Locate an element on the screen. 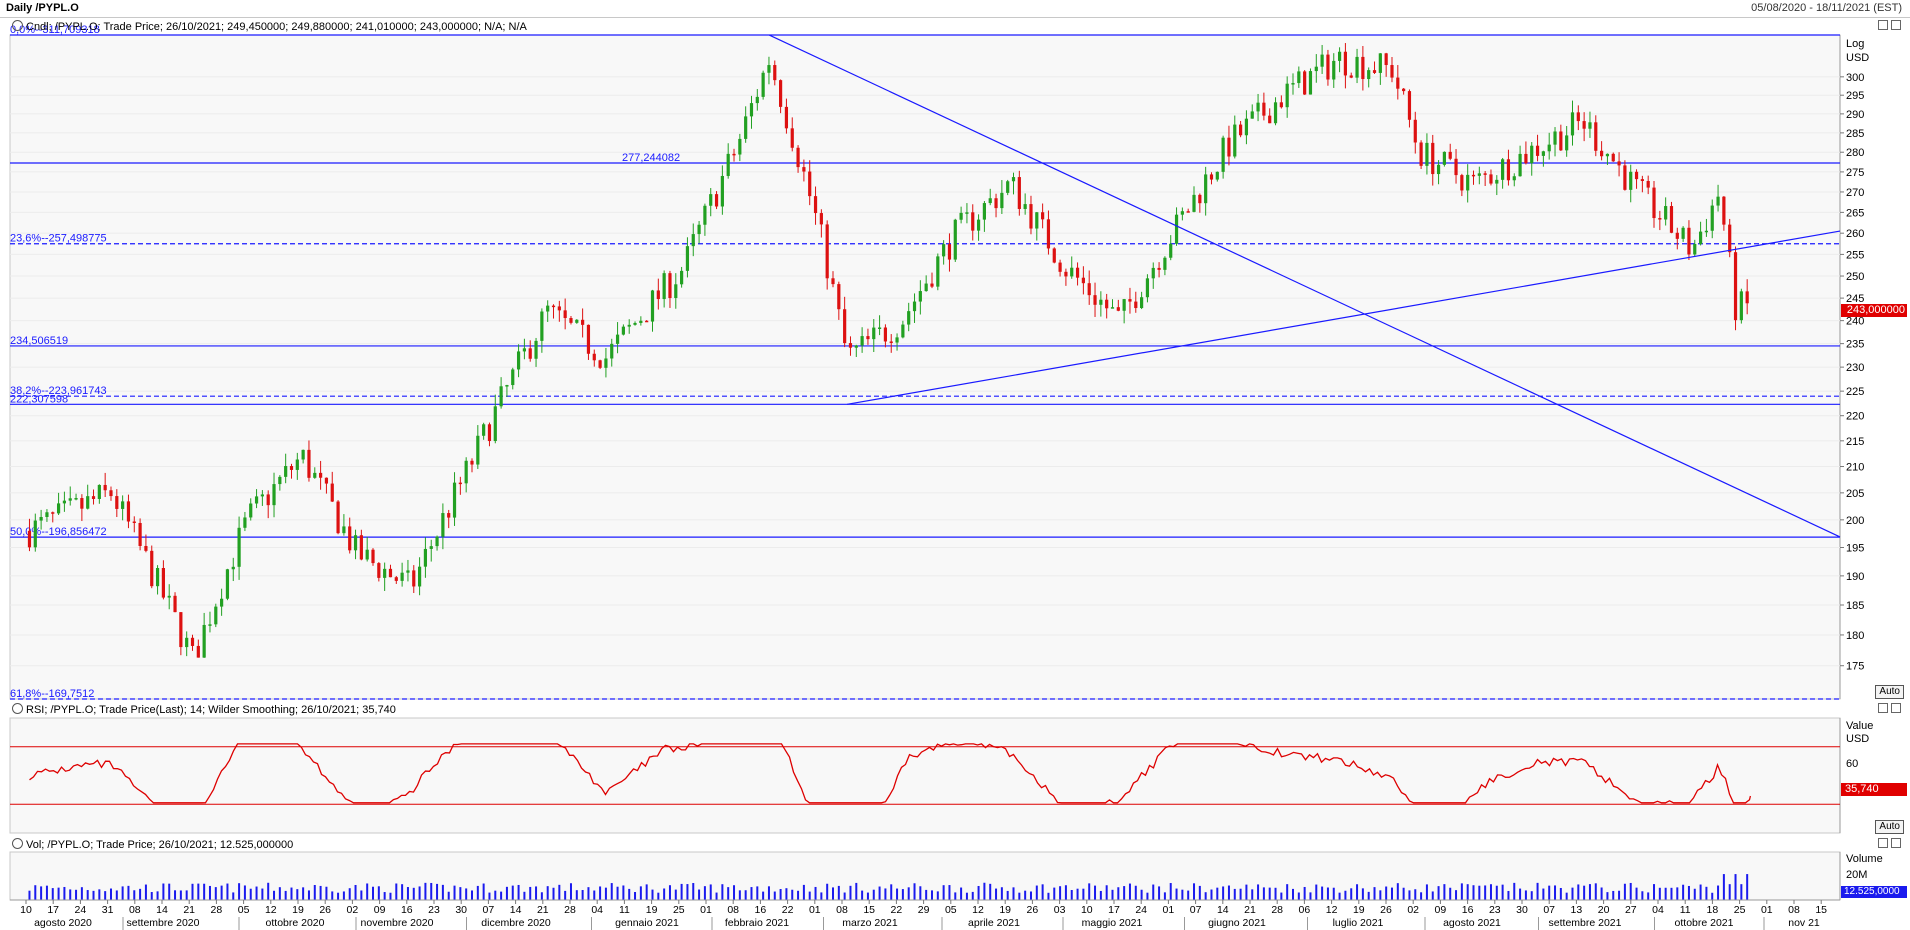  rsi-auto-button: Auto is located at coordinates (1889, 827).